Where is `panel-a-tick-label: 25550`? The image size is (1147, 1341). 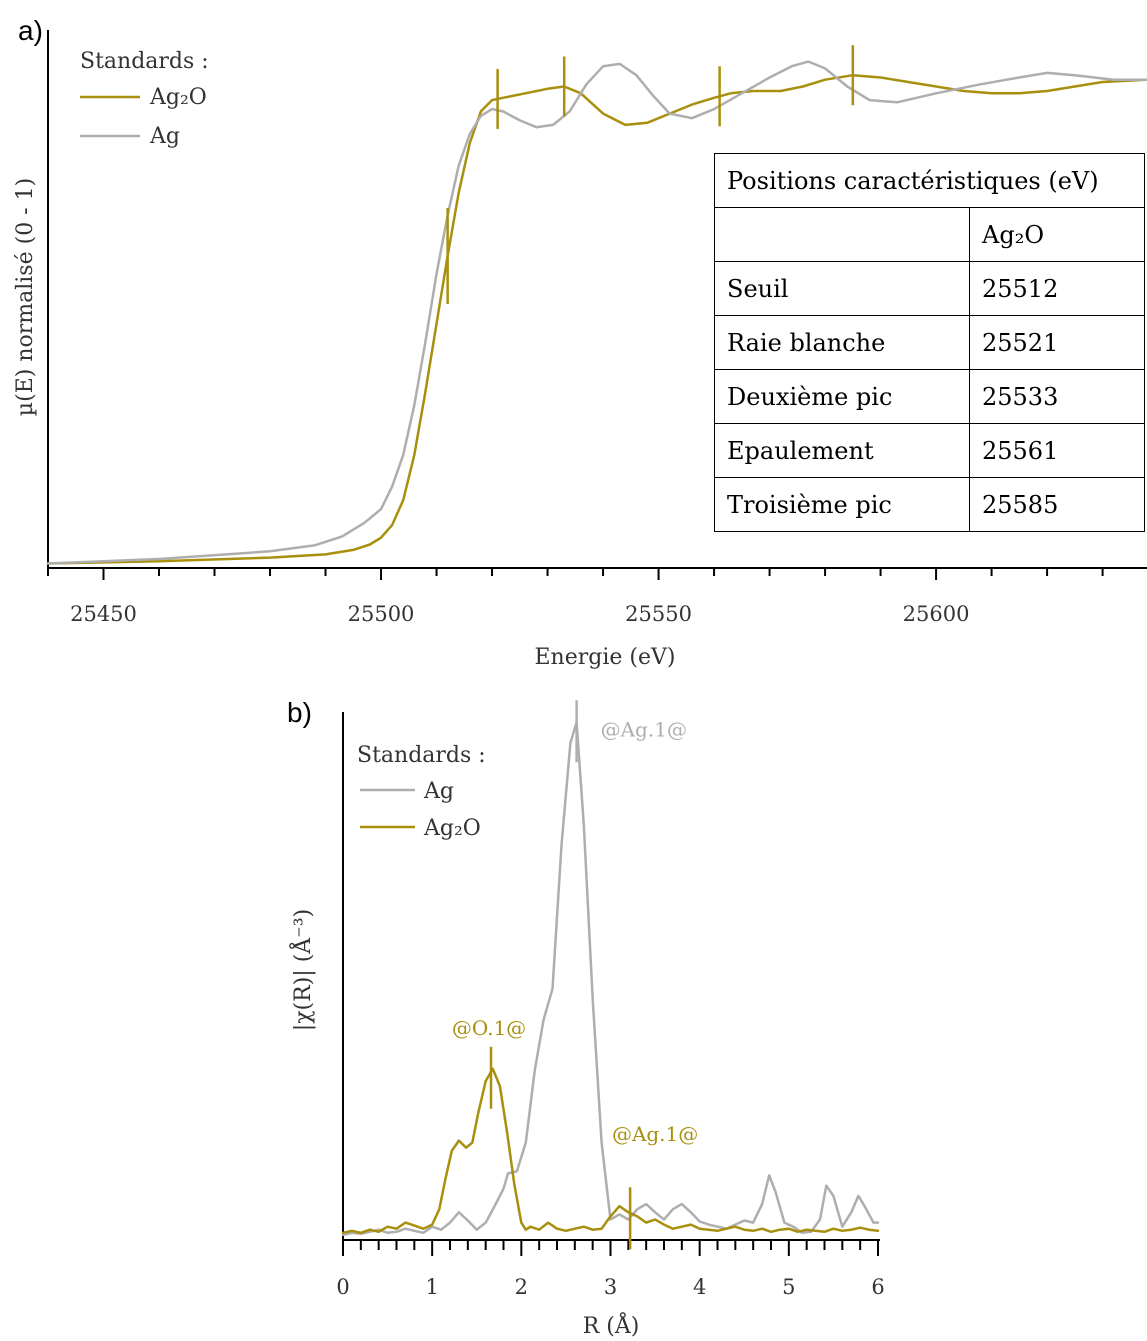
panel-a-tick-label: 25550 is located at coordinates (658, 614).